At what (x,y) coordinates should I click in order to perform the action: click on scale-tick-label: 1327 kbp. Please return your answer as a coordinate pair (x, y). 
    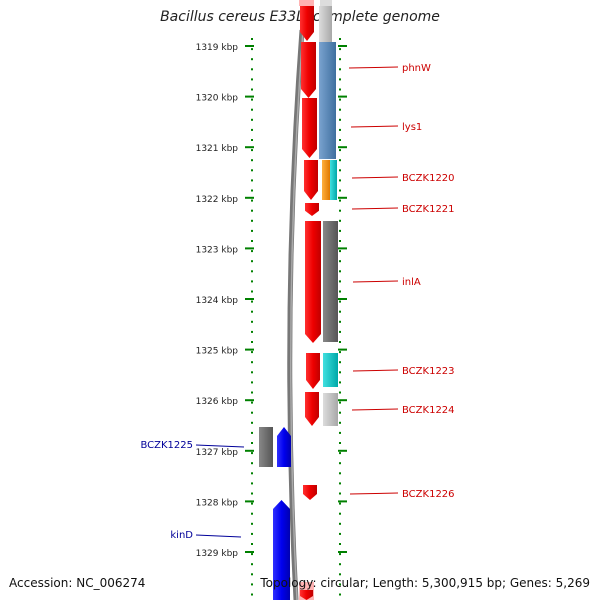
    Looking at the image, I should click on (217, 453).